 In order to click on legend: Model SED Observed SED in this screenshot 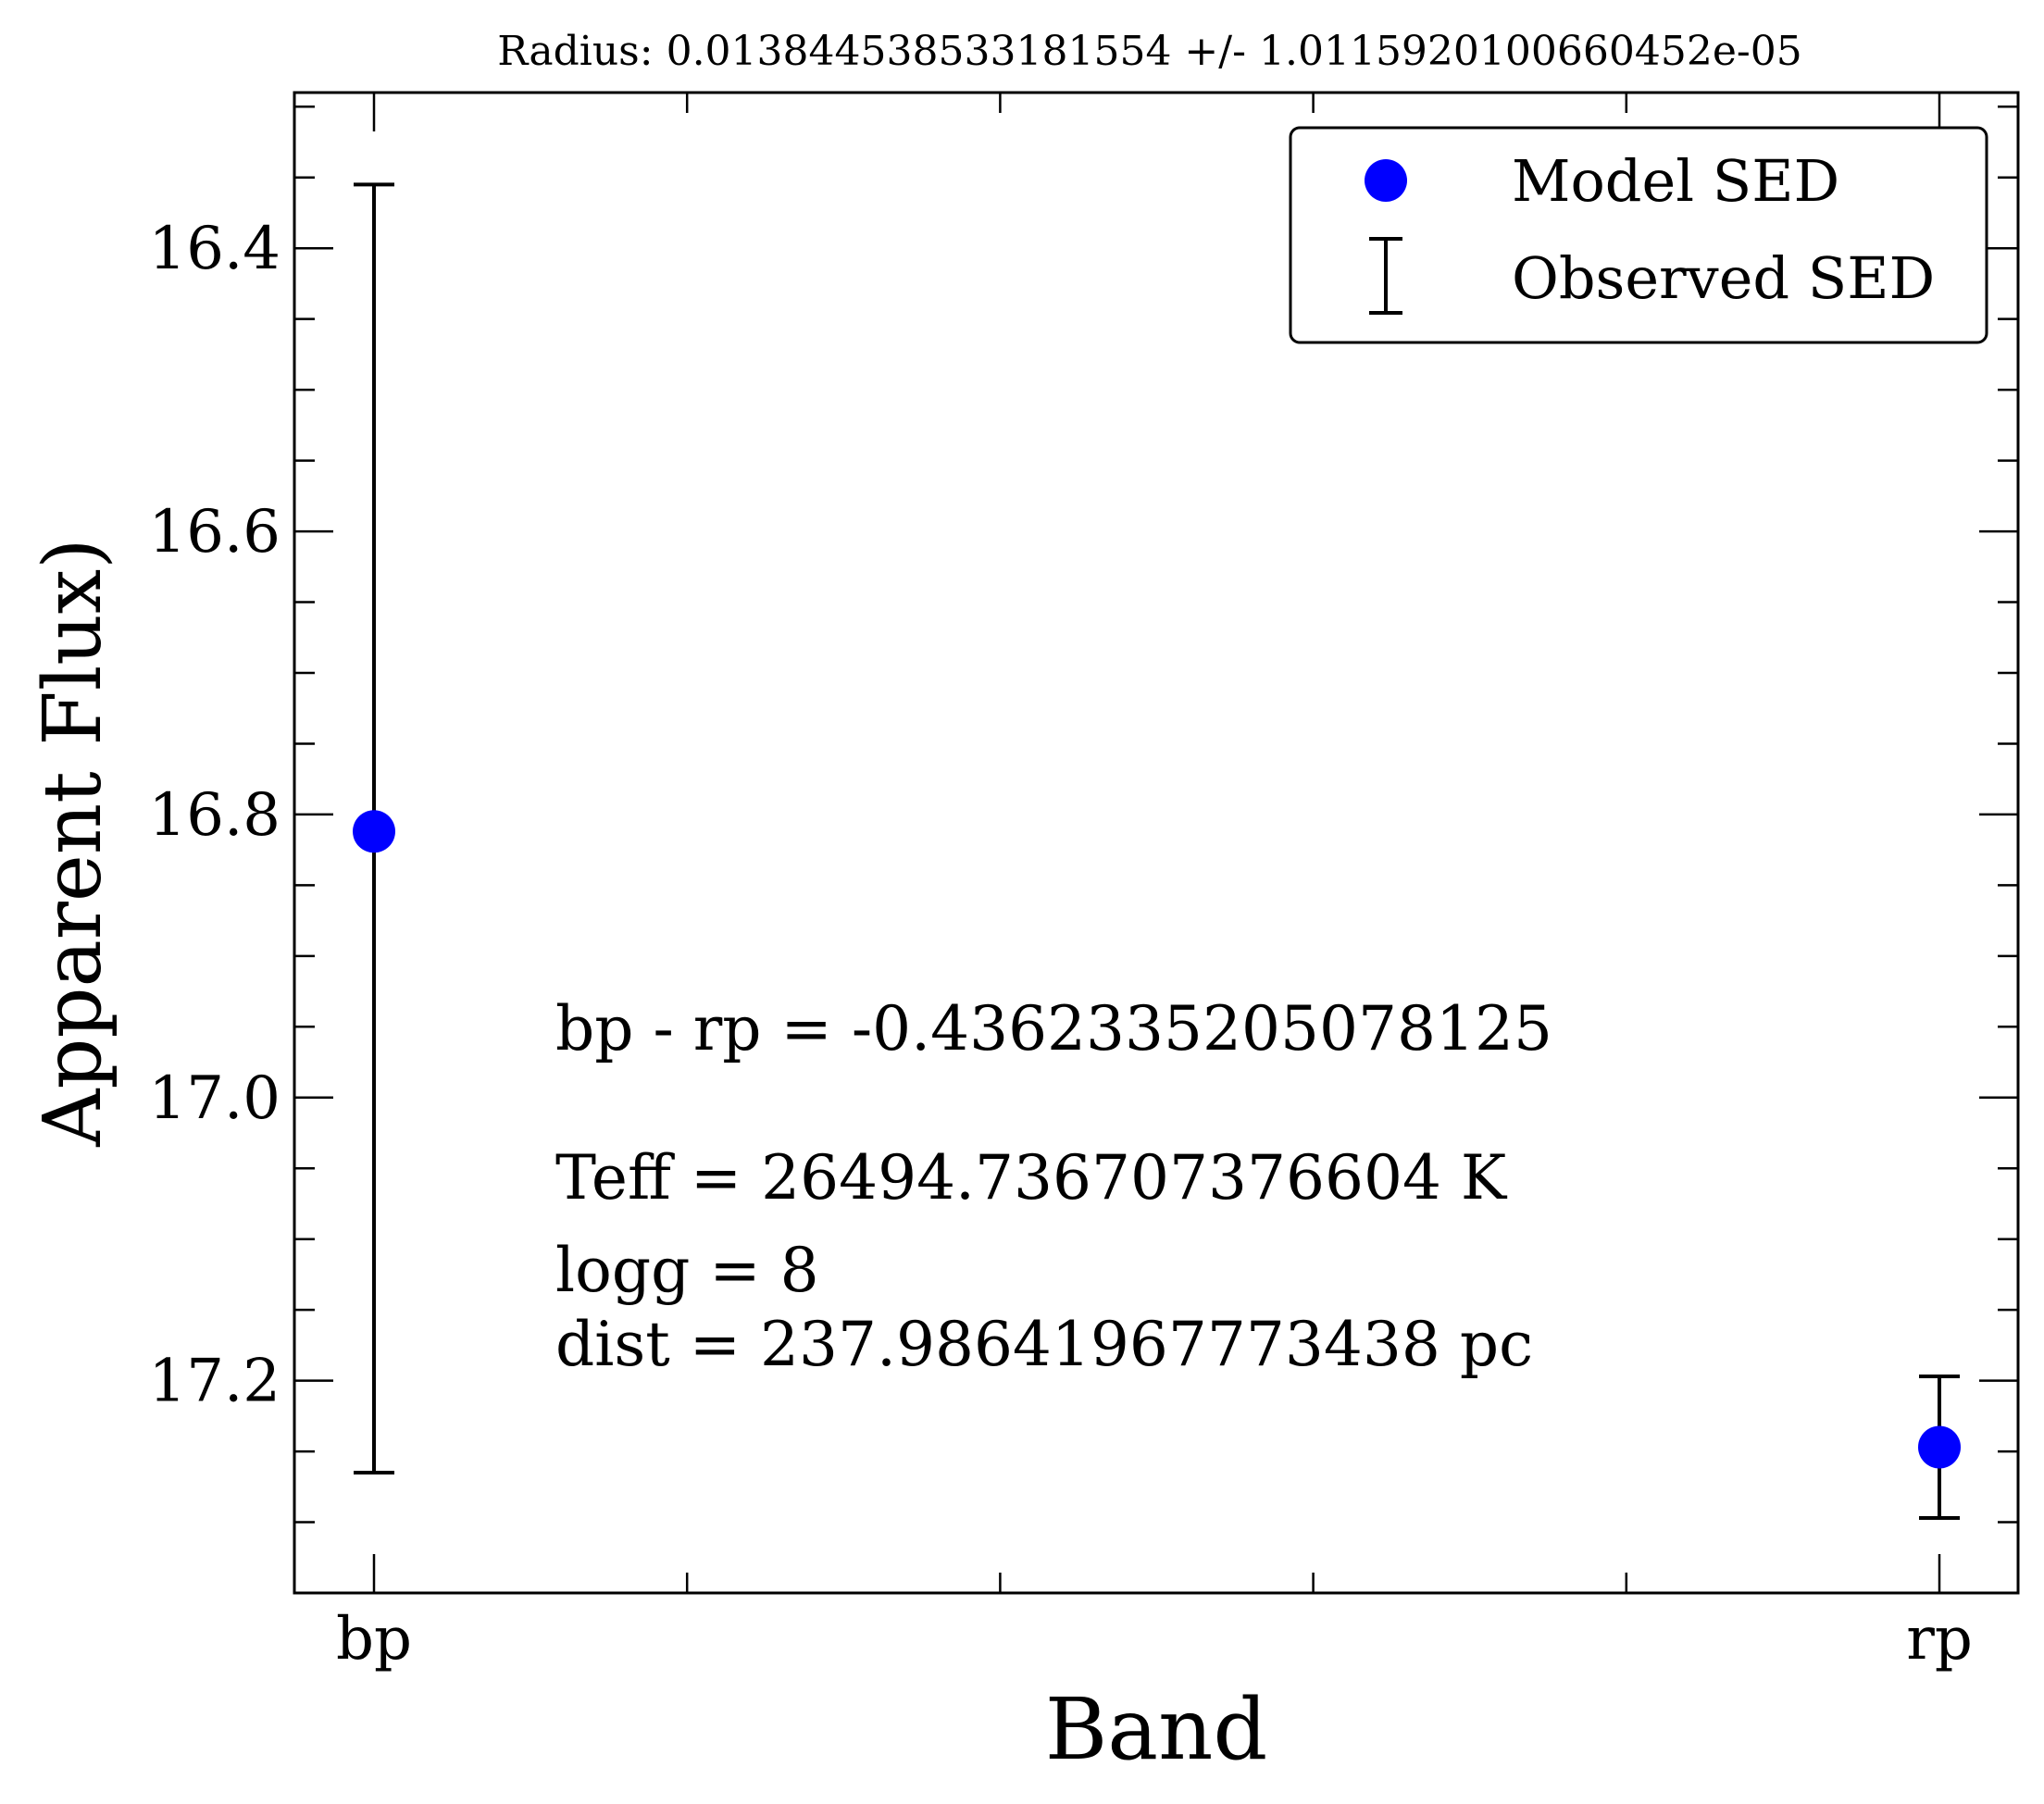, I will do `click(1638, 235)`.